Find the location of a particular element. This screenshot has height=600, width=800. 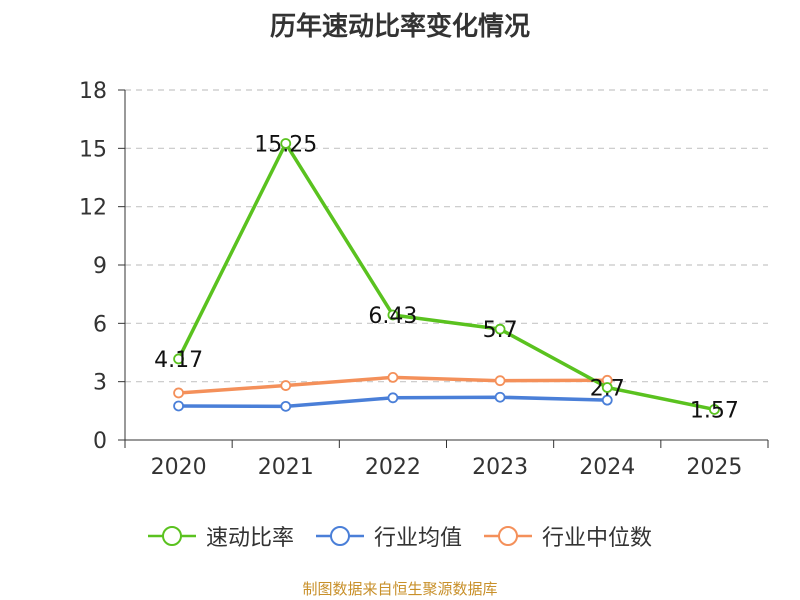

legend-item-quick-ratio: 速动比率 is located at coordinates (220, 536).